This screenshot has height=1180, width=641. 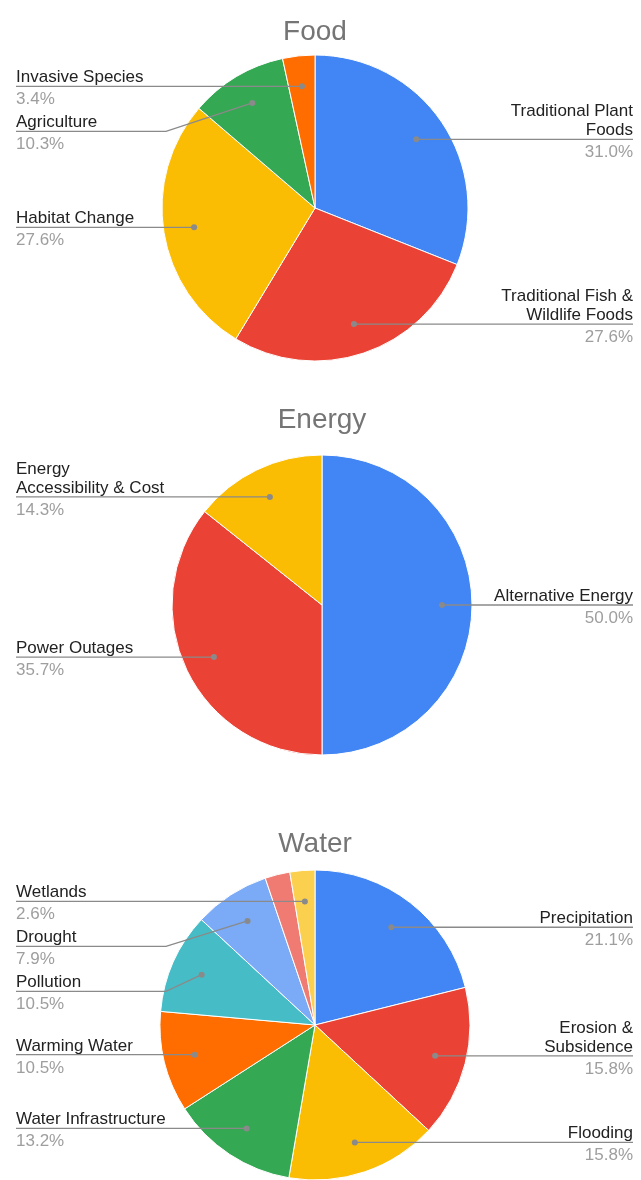 What do you see at coordinates (608, 152) in the screenshot?
I see `data-label: 31.0%` at bounding box center [608, 152].